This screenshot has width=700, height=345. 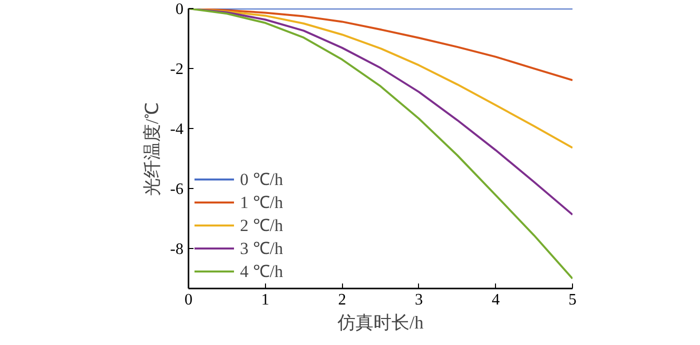 I want to click on legend-label: 4 ℃/h, so click(x=261, y=271).